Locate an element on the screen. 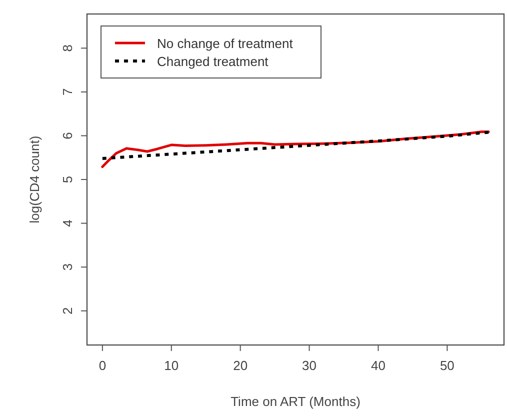 This screenshot has height=416, width=507. y-tick-label: 3 is located at coordinates (67, 267).